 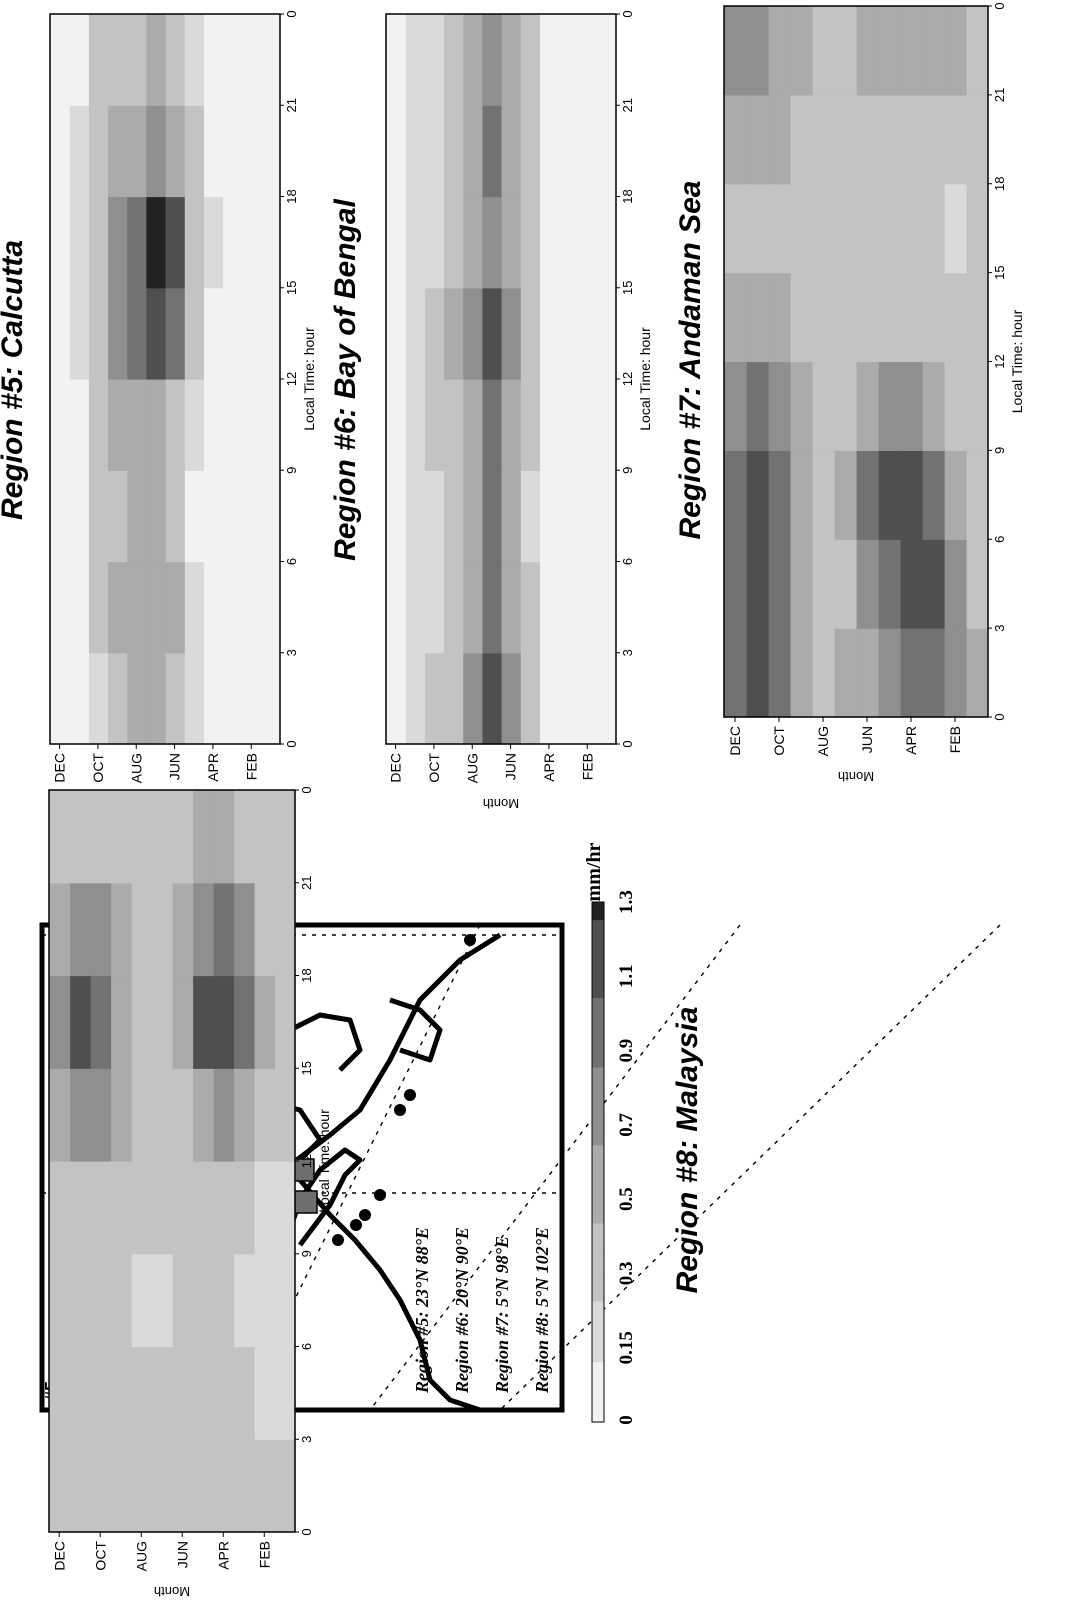 What do you see at coordinates (172, 1591) in the screenshot?
I see `y-axis-label: Month` at bounding box center [172, 1591].